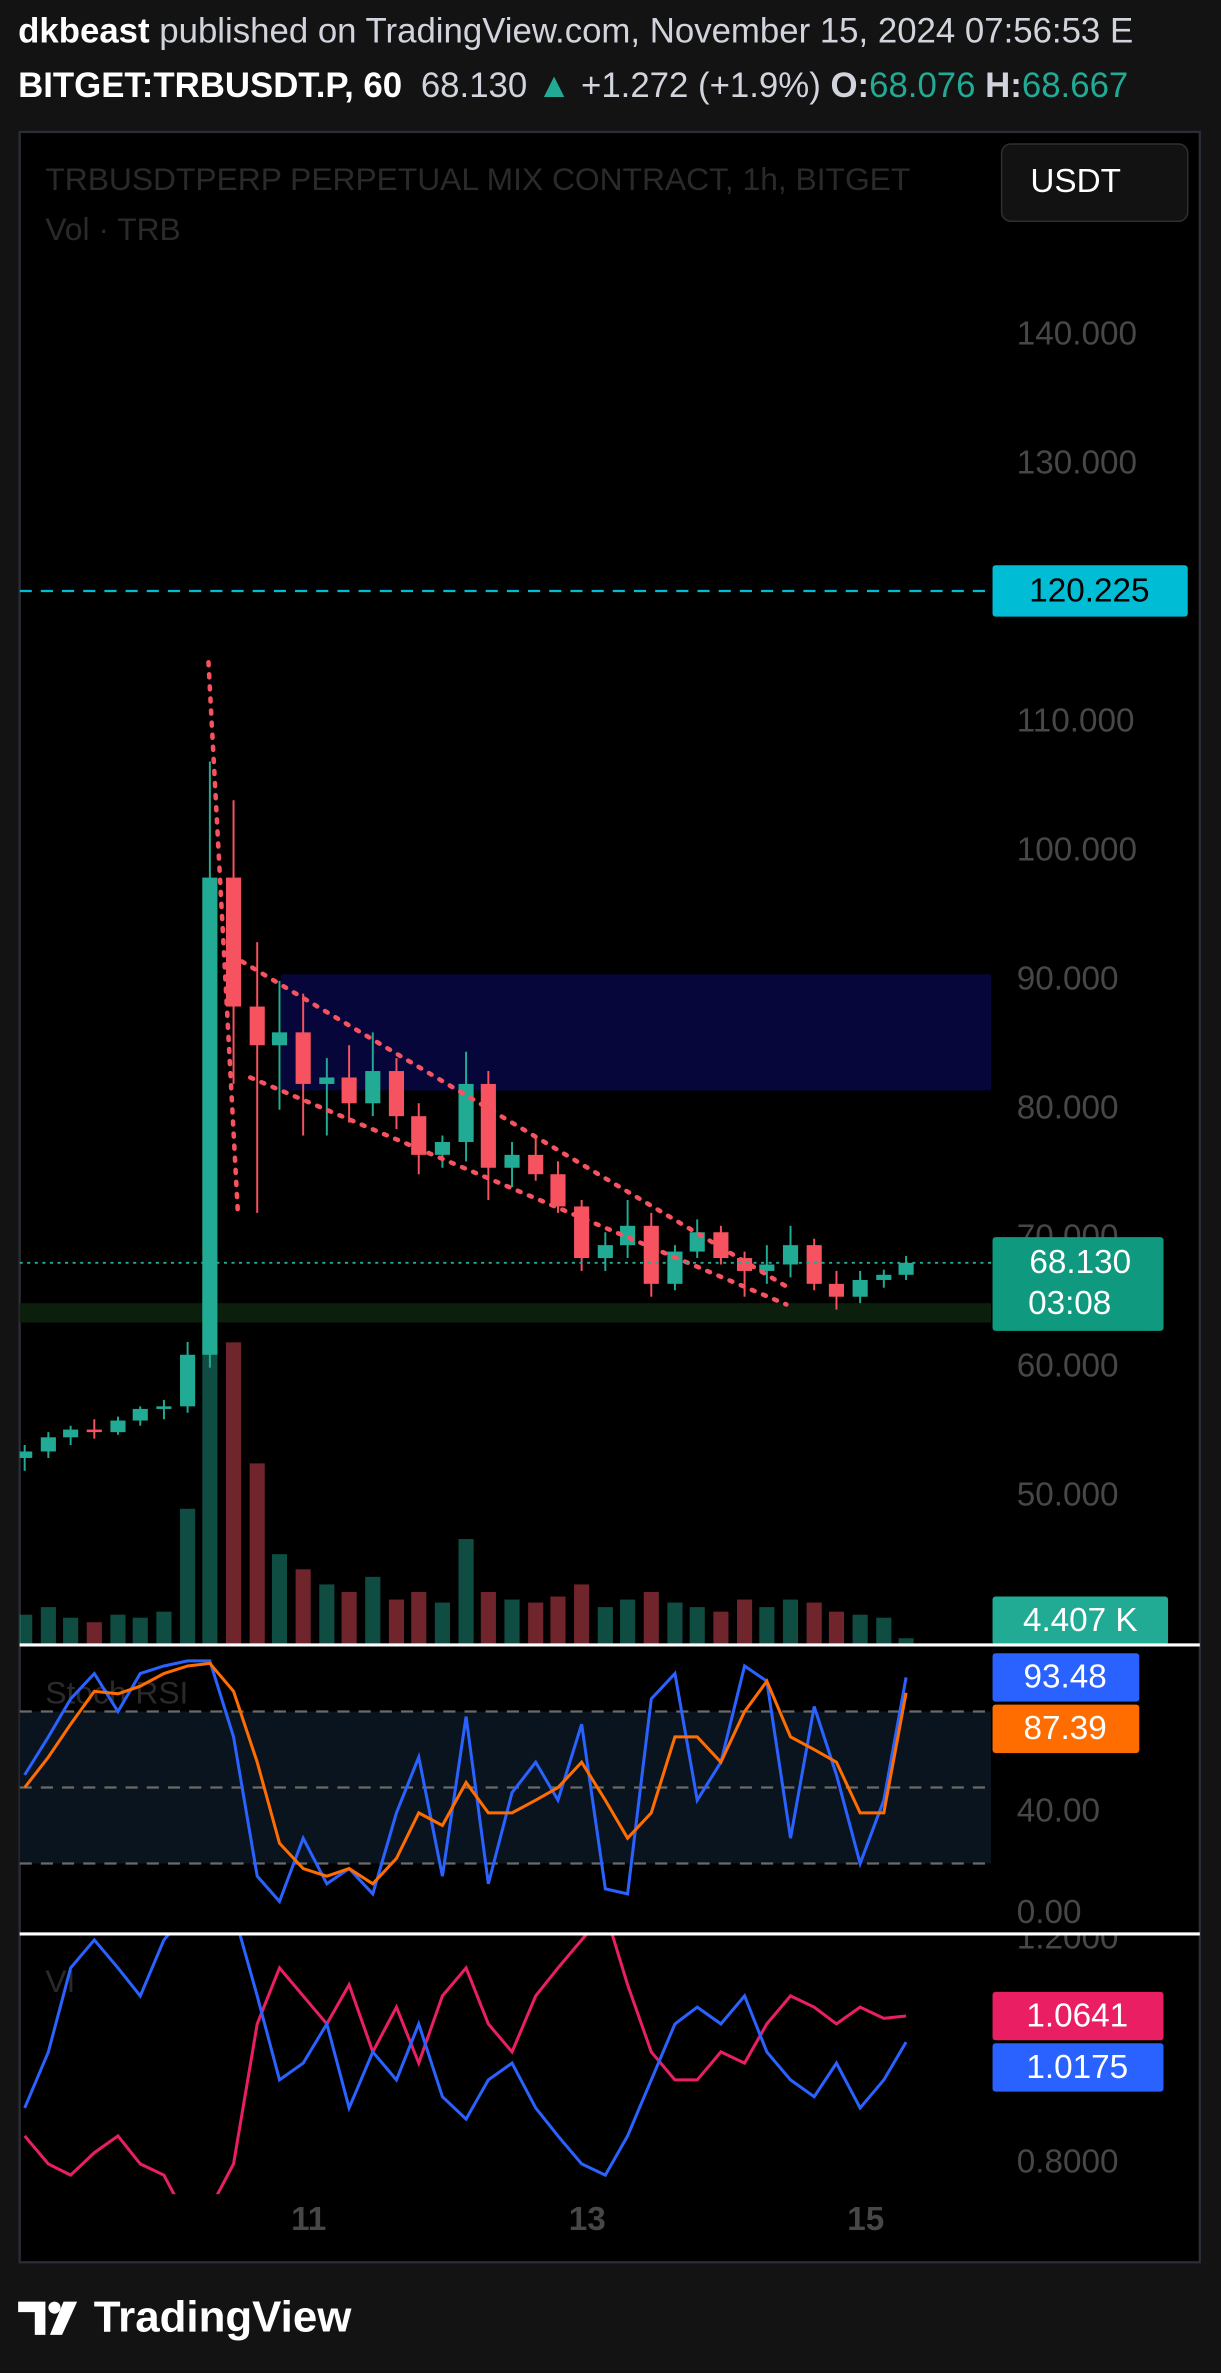 This screenshot has width=1221, height=2373. I want to click on value-label: 87.39, so click(1065, 1728).